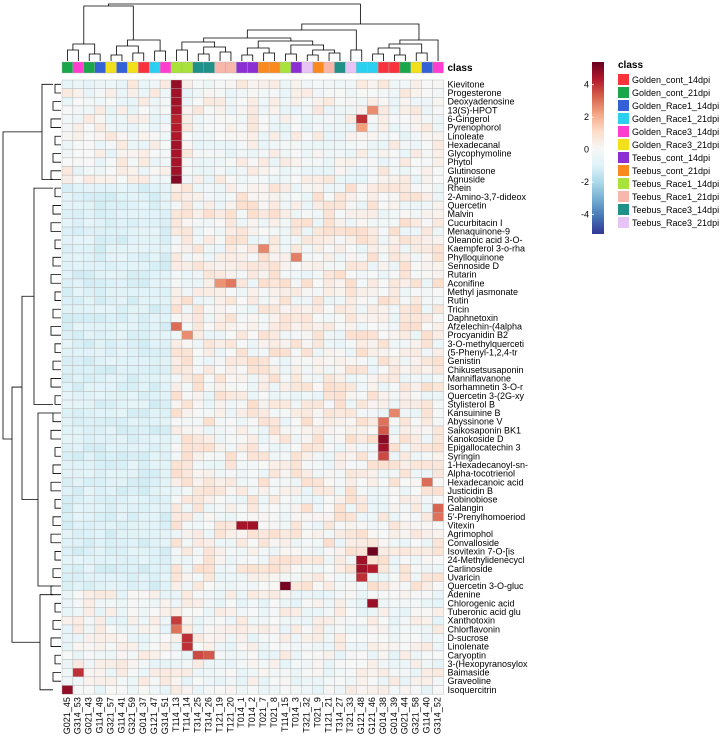 The width and height of the screenshot is (726, 739). Describe the element at coordinates (473, 110) in the screenshot. I see `row-label: 13(S)-HPOT` at that location.